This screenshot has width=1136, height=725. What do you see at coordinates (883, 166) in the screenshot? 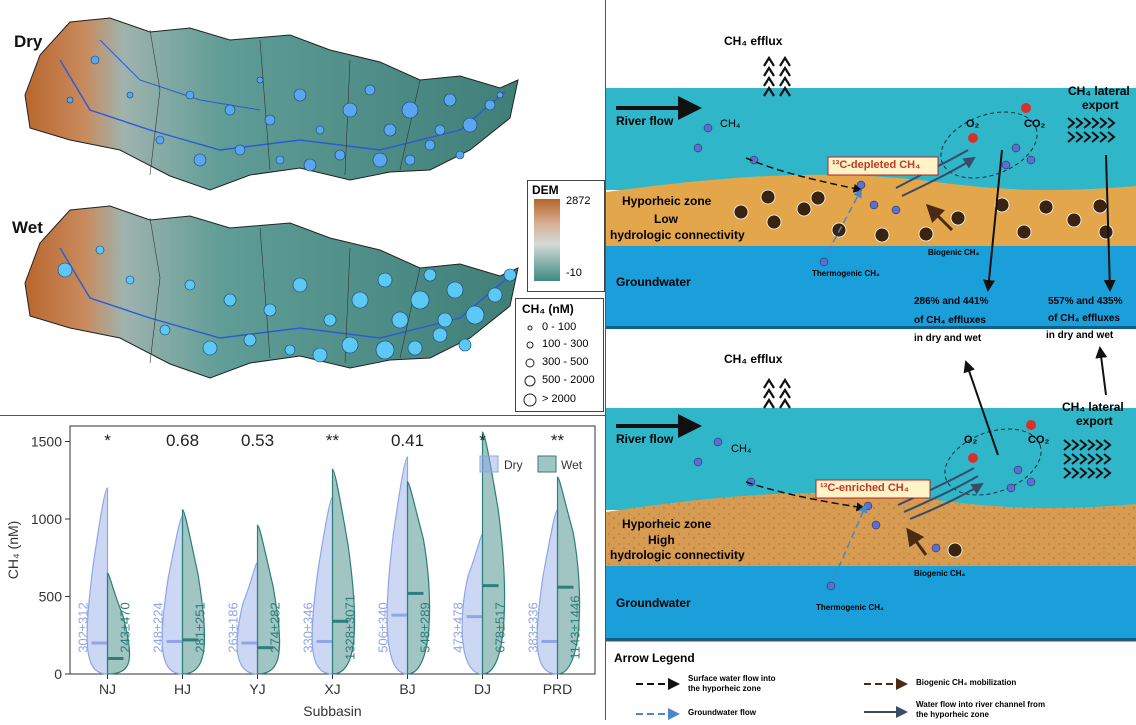
I see `depleted-box` at bounding box center [883, 166].